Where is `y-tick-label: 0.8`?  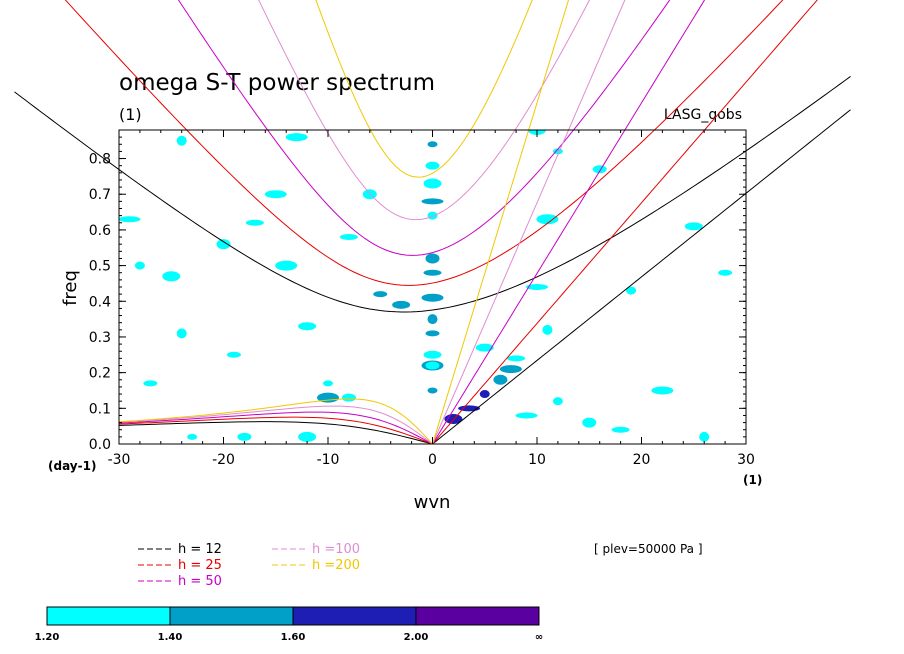 y-tick-label: 0.8 is located at coordinates (100, 160).